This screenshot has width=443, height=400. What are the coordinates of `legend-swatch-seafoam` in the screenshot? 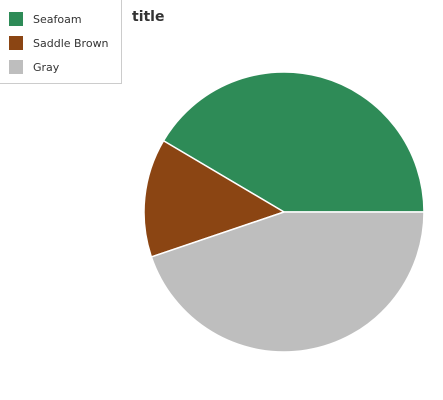 It's located at (16, 19).